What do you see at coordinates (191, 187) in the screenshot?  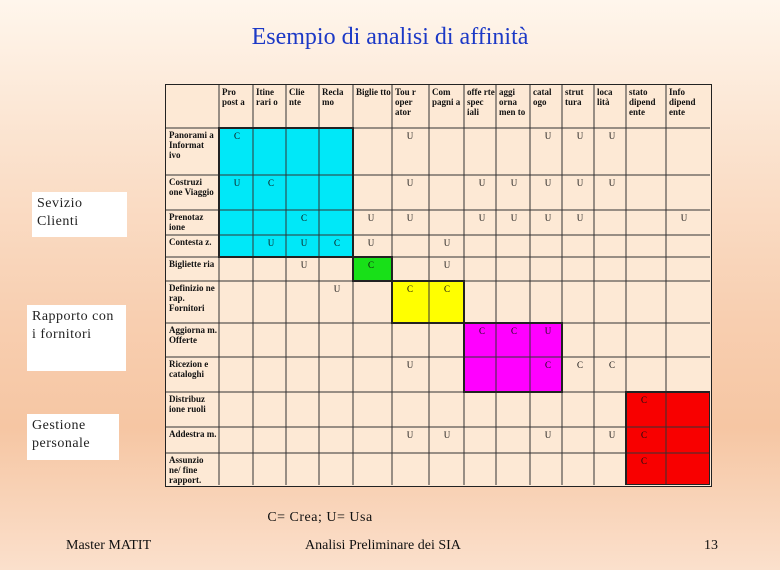 I see `row-header: Costruzi one Viaggio` at bounding box center [191, 187].